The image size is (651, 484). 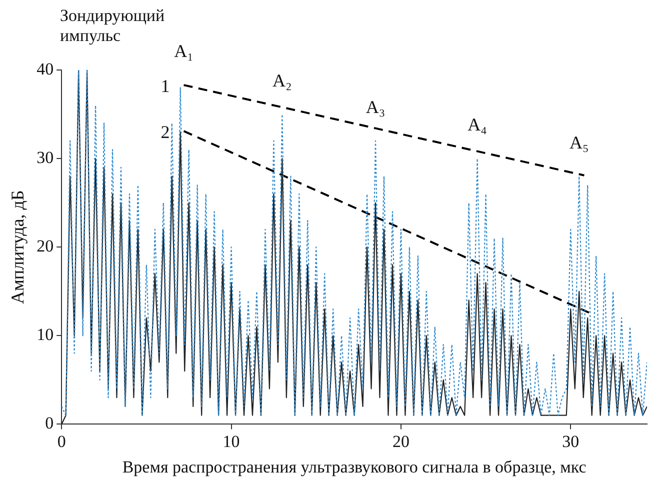 What do you see at coordinates (18, 247) in the screenshot?
I see `y-axis-title: Амплитуда, дБ` at bounding box center [18, 247].